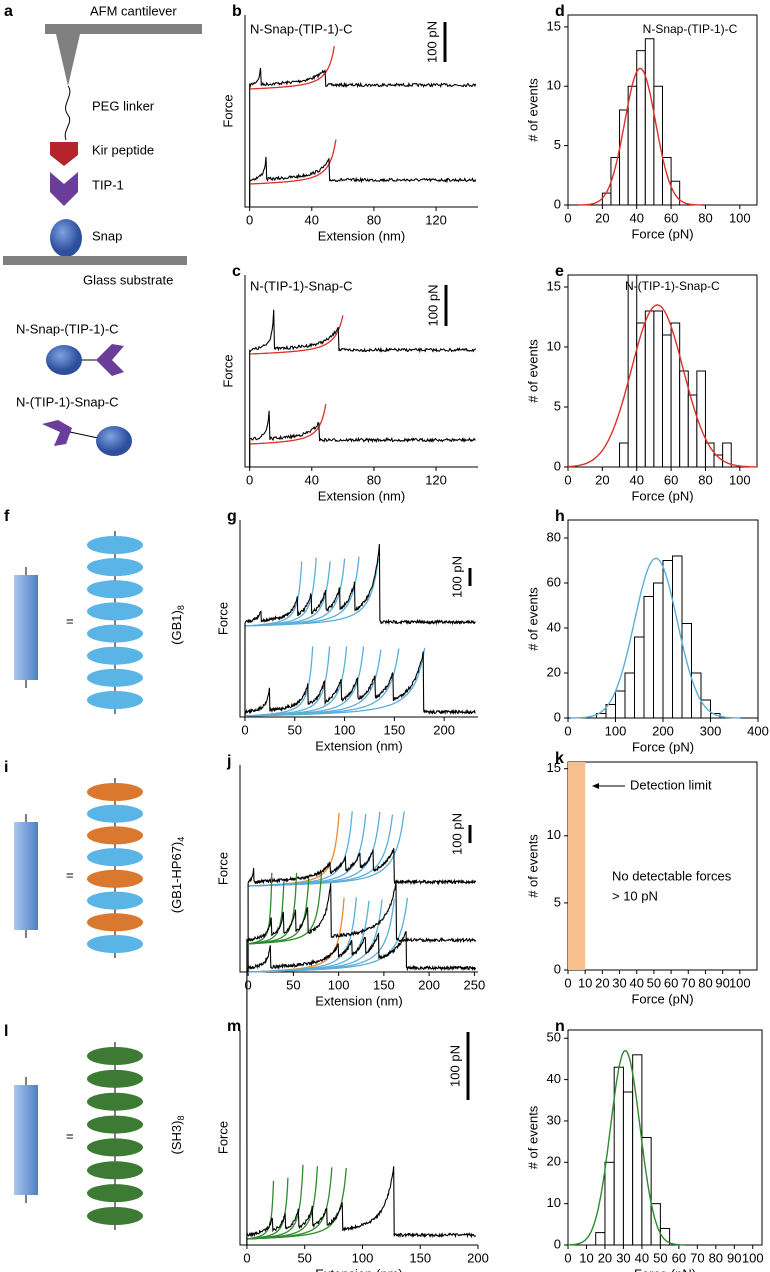  What do you see at coordinates (6, 767) in the screenshot?
I see `panel-label: i` at bounding box center [6, 767].